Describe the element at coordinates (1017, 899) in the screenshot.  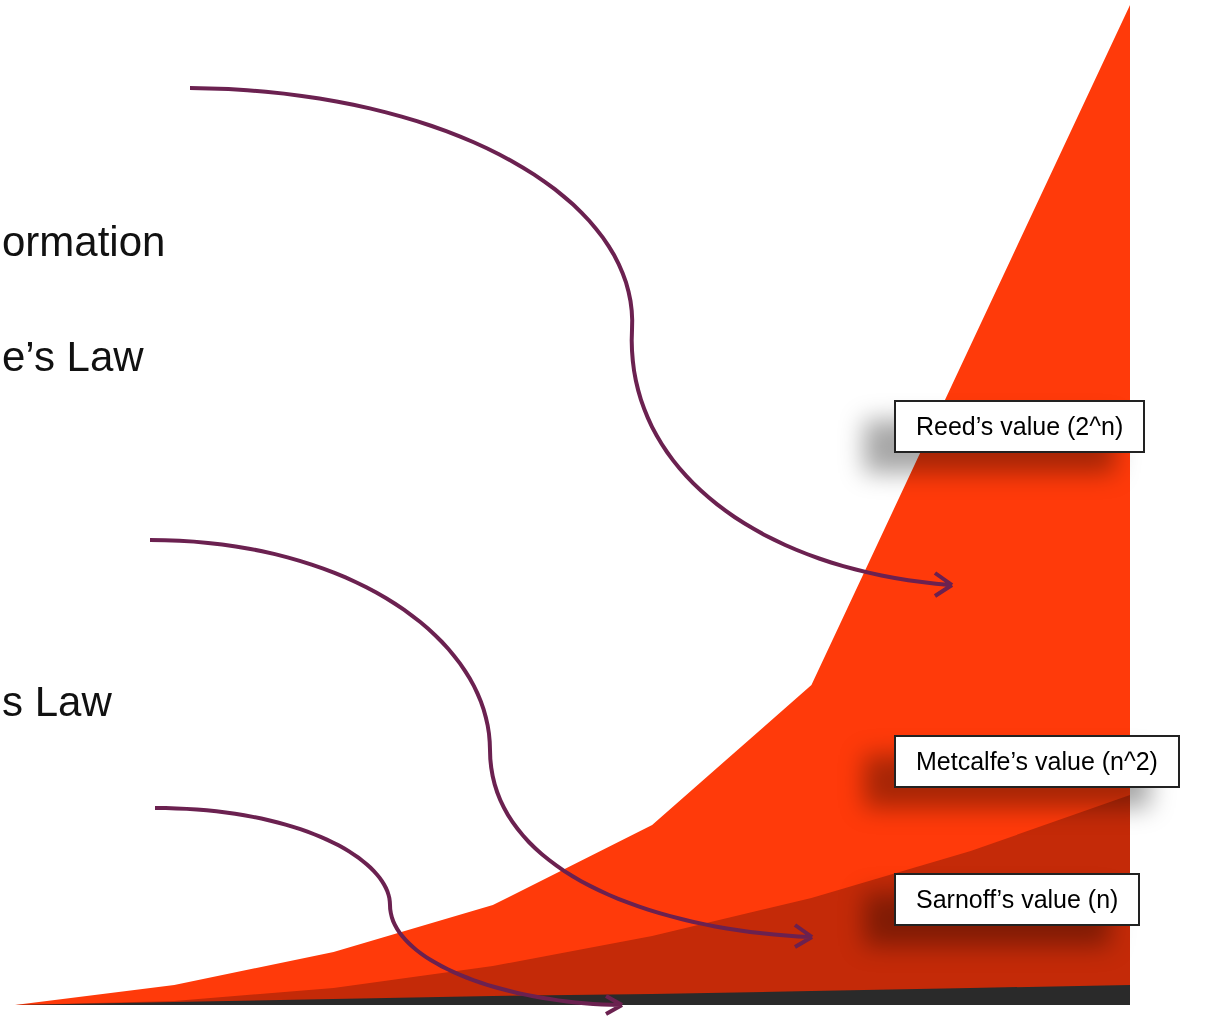
I see `text: Sarnoff’s value (n)` at that location.